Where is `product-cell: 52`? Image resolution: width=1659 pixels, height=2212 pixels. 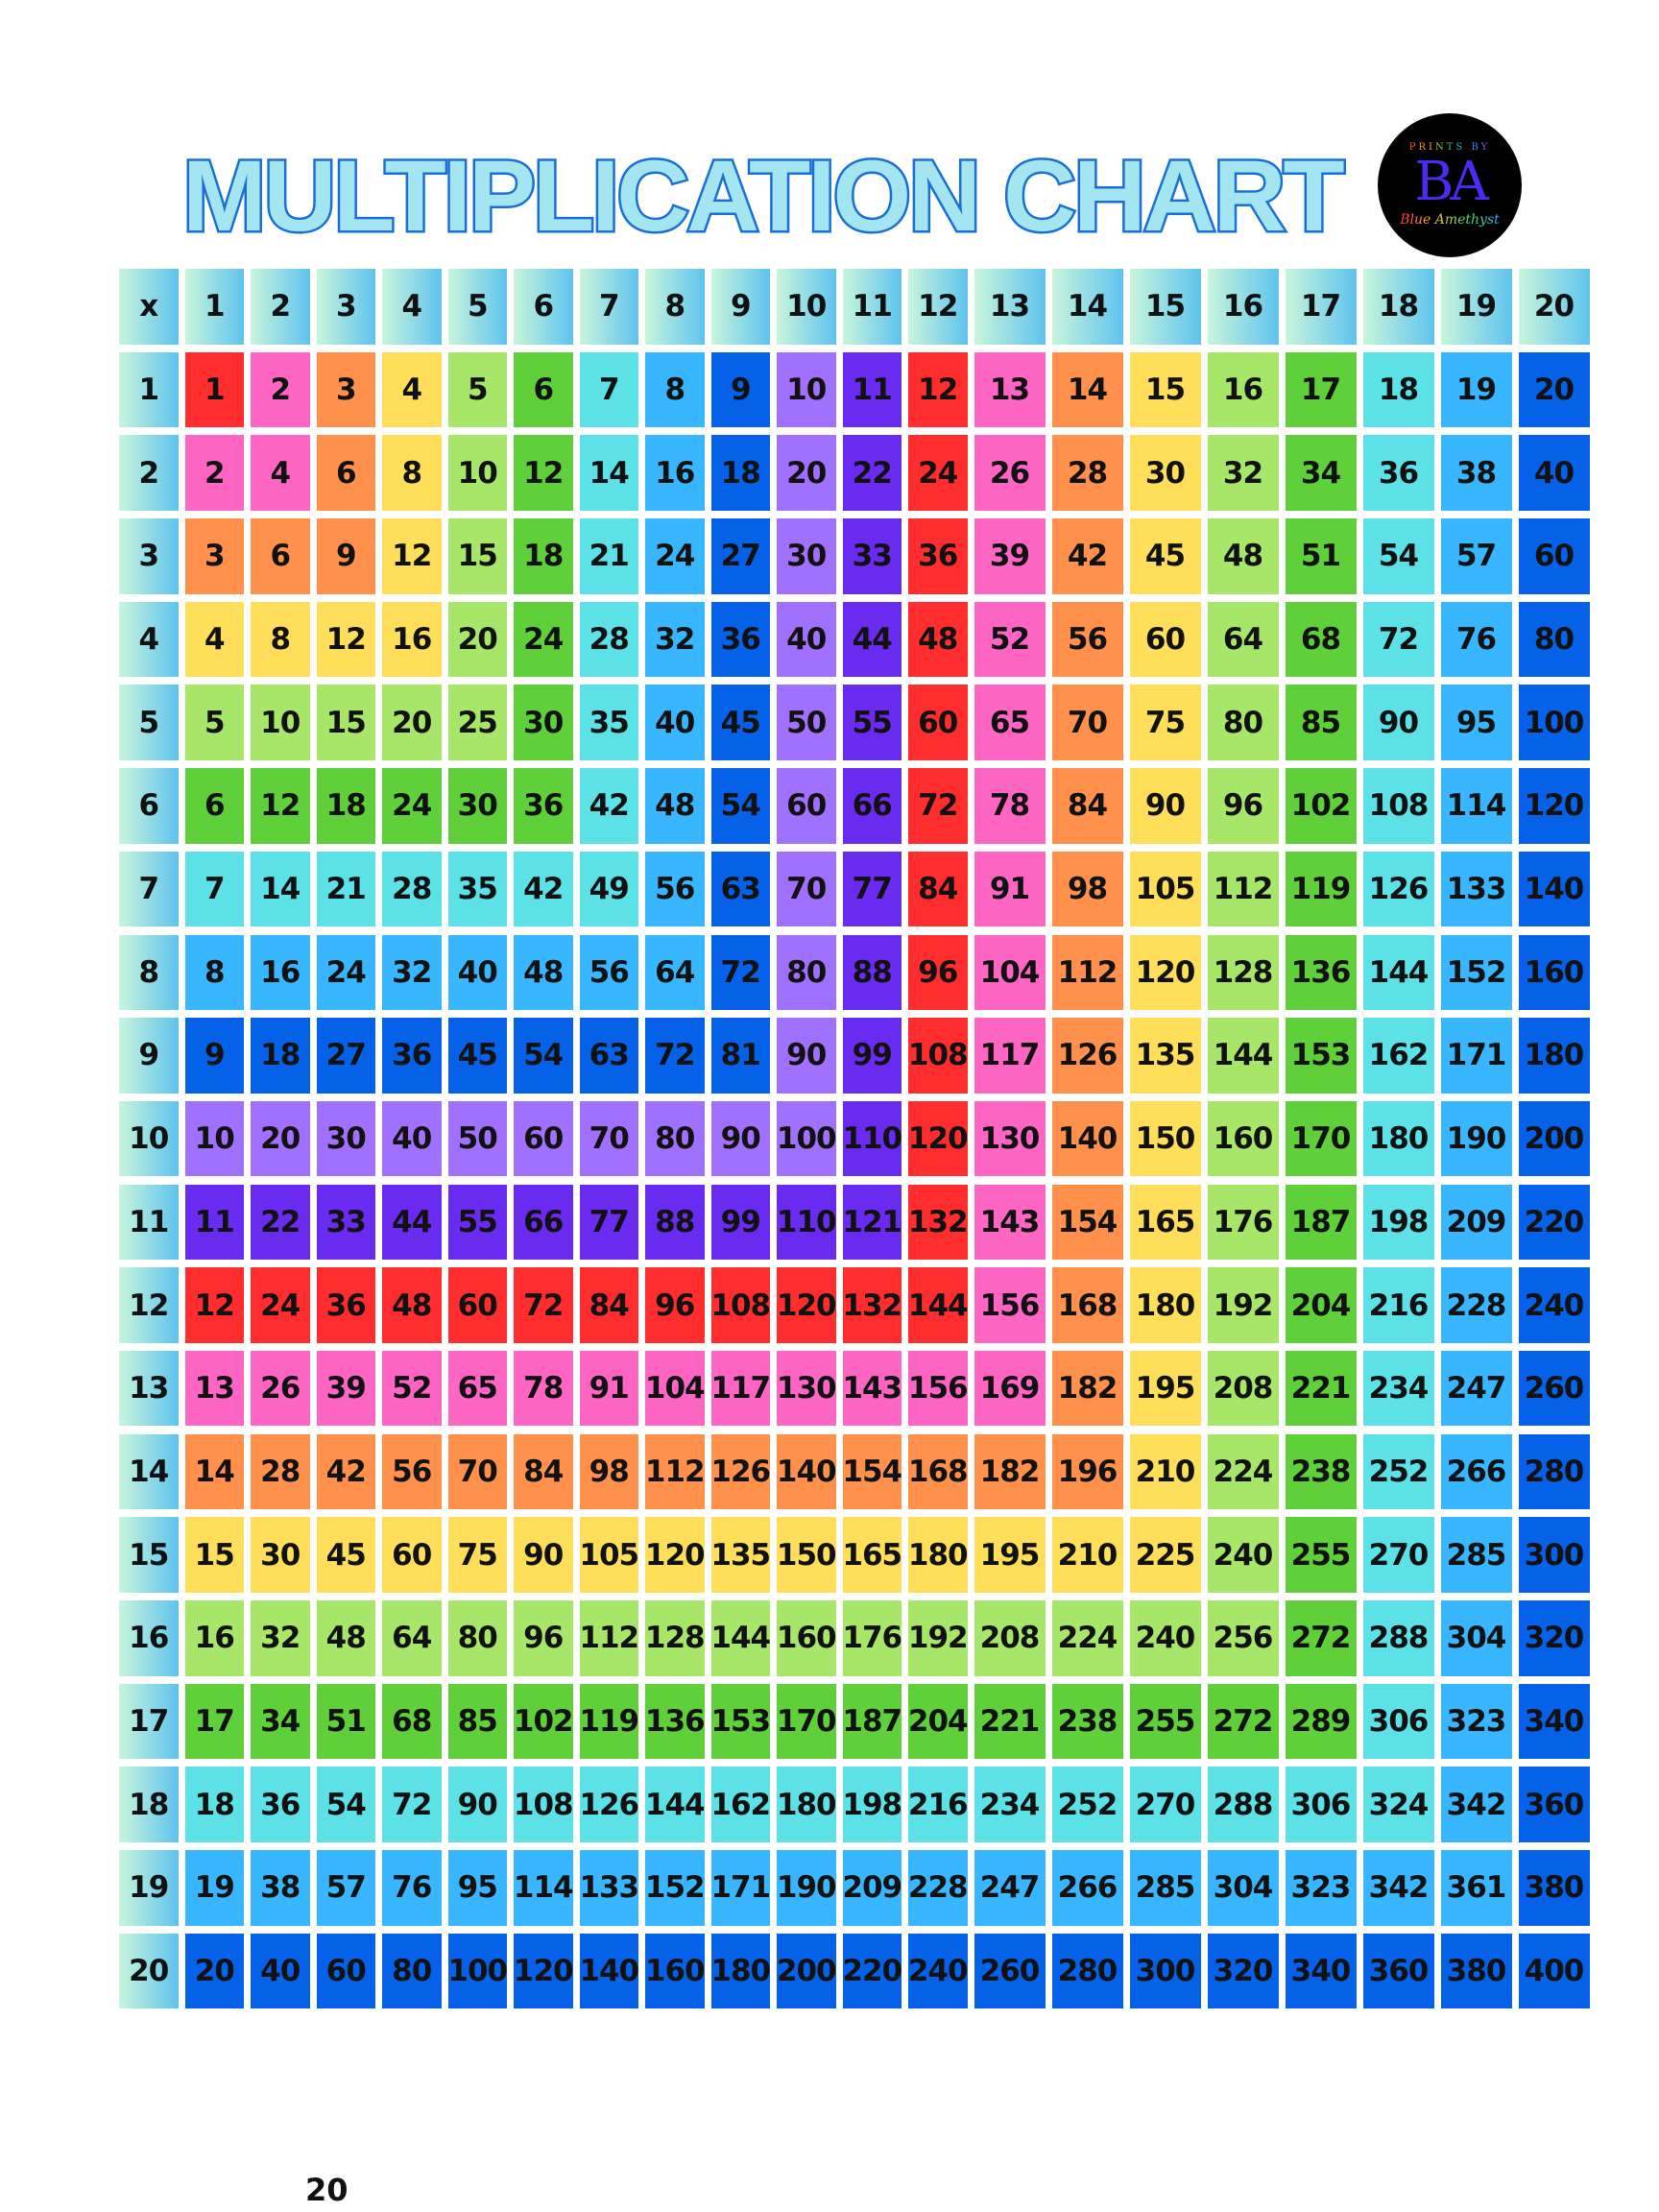 product-cell: 52 is located at coordinates (412, 1388).